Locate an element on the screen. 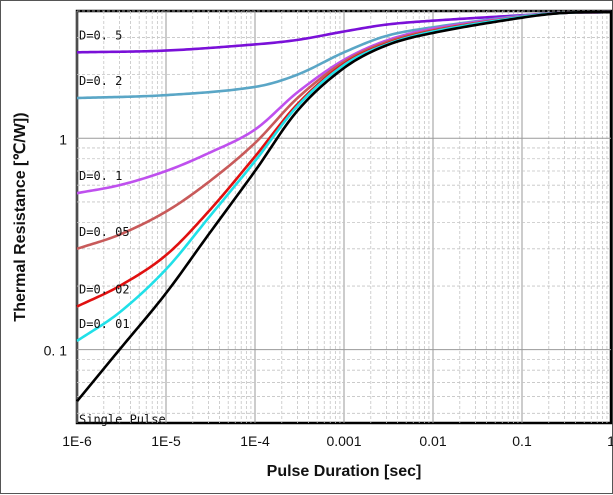 The image size is (613, 495). curve-label: D=0. 01 is located at coordinates (104, 324).